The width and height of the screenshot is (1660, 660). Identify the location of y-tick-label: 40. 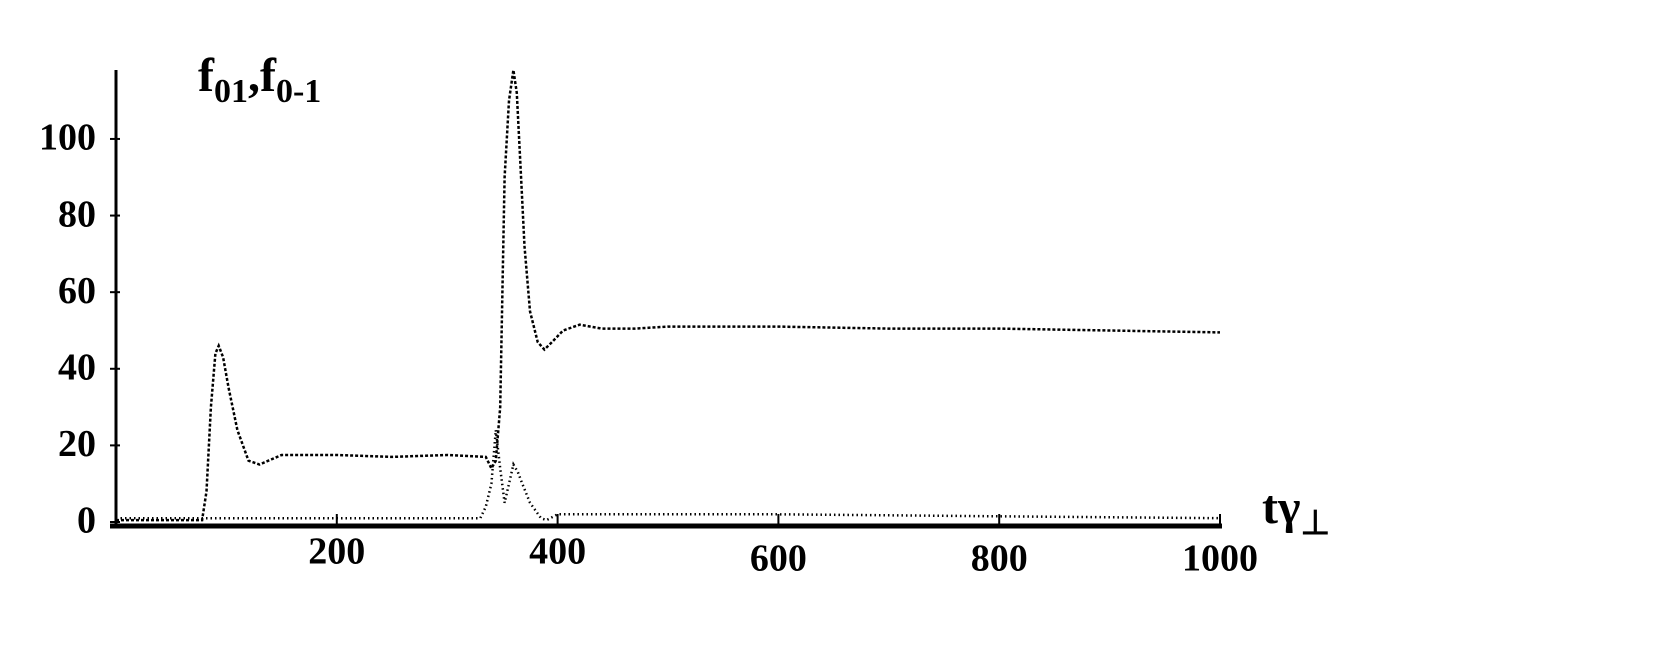
(77, 367).